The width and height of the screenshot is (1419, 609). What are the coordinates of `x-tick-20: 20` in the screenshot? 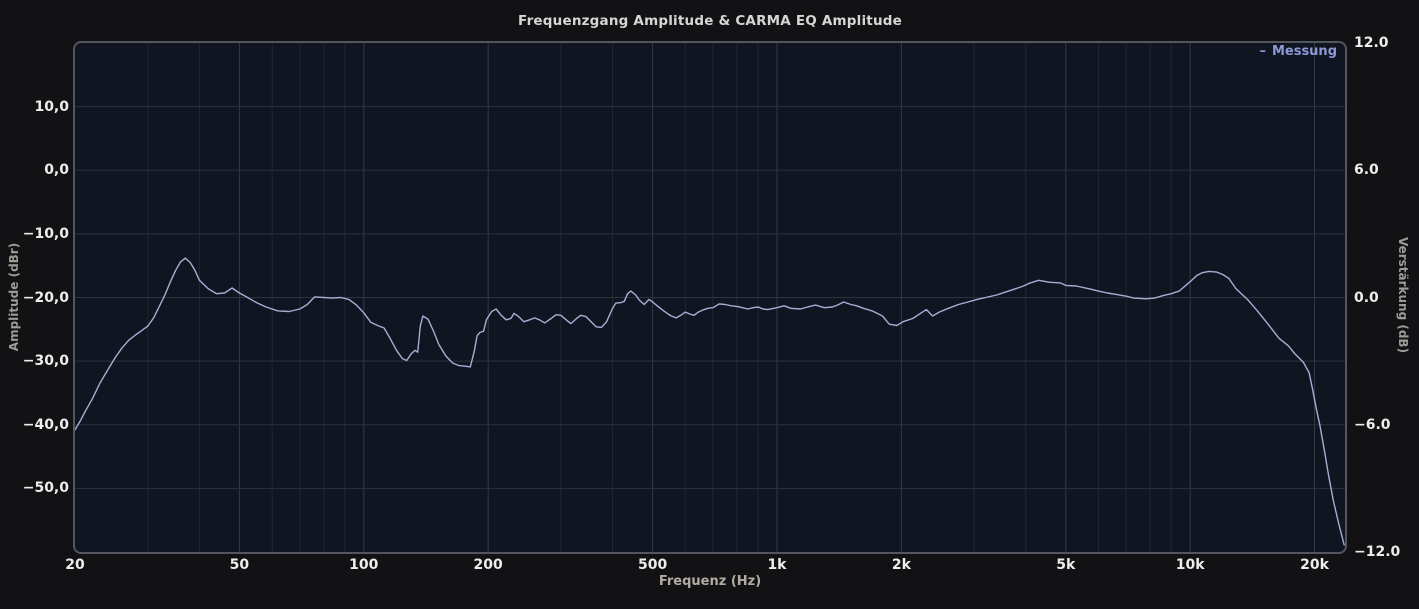 It's located at (75, 565).